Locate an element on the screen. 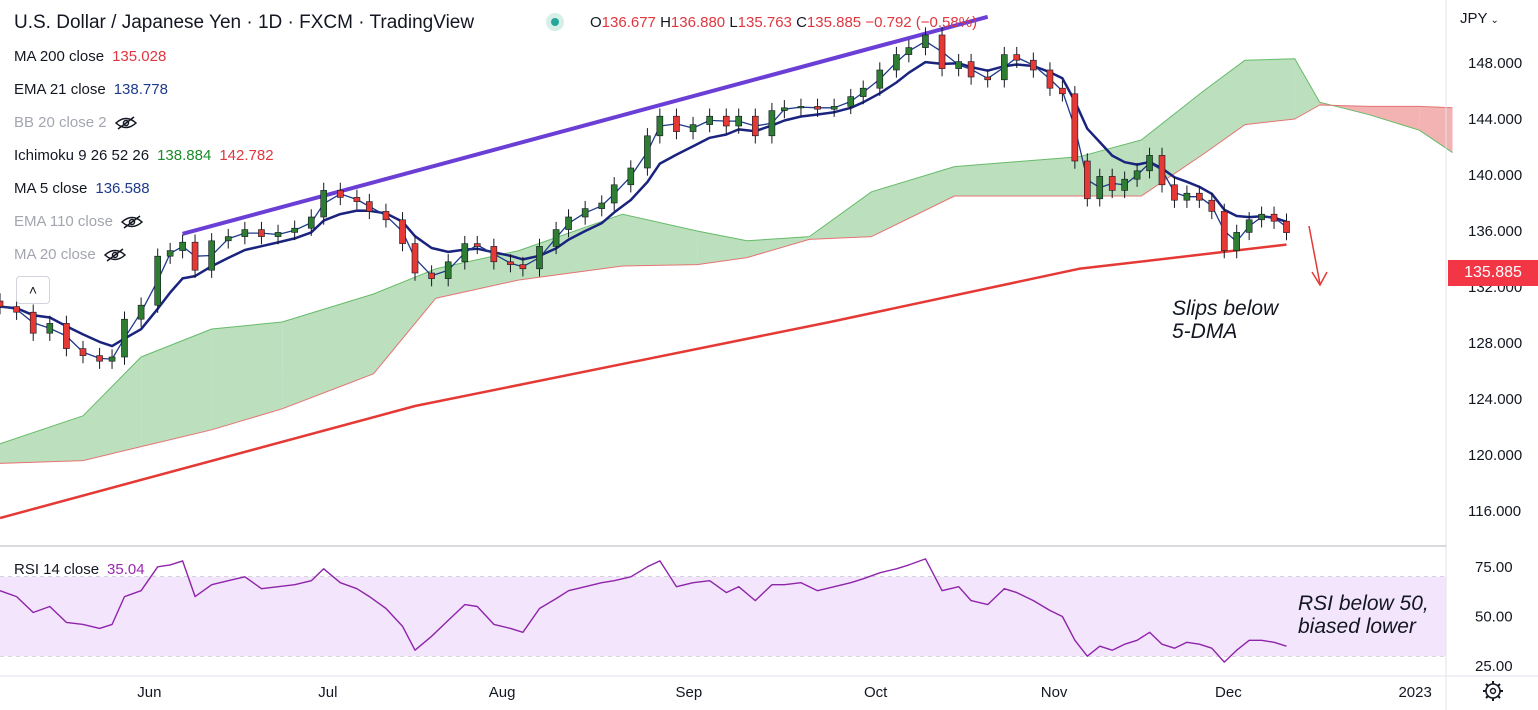 The height and width of the screenshot is (710, 1538). rsi-tick-label: 25.00 is located at coordinates (1494, 666).